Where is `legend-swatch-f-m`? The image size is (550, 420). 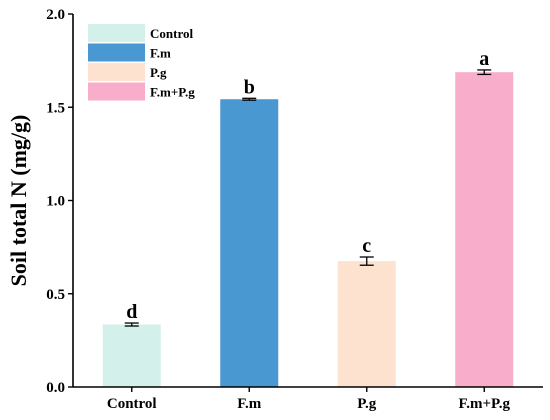
legend-swatch-f-m is located at coordinates (116, 52).